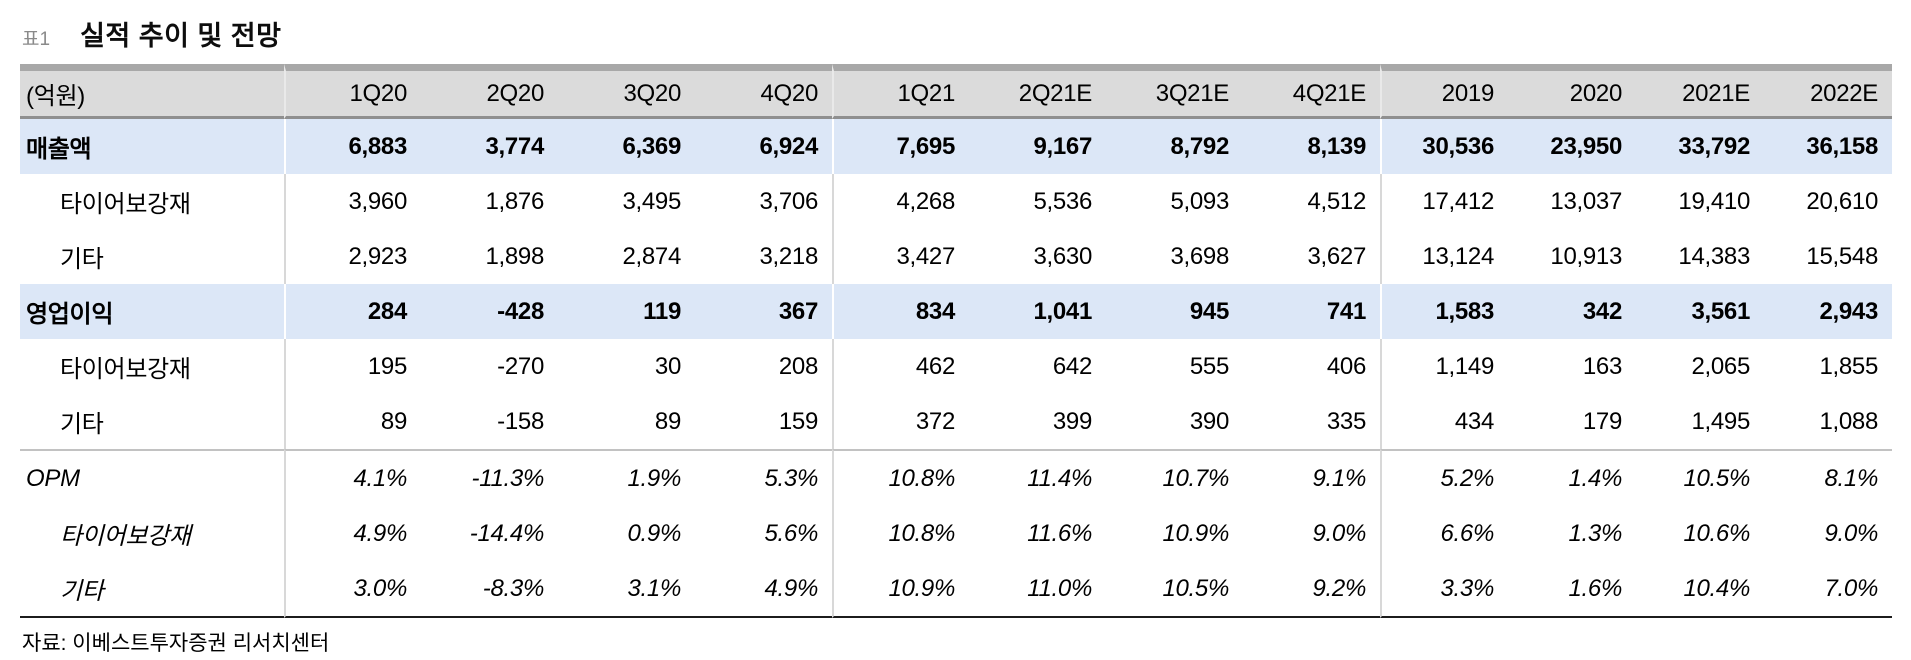 The height and width of the screenshot is (660, 1911). What do you see at coordinates (1311, 589) in the screenshot?
I see `cell: 9.2%` at bounding box center [1311, 589].